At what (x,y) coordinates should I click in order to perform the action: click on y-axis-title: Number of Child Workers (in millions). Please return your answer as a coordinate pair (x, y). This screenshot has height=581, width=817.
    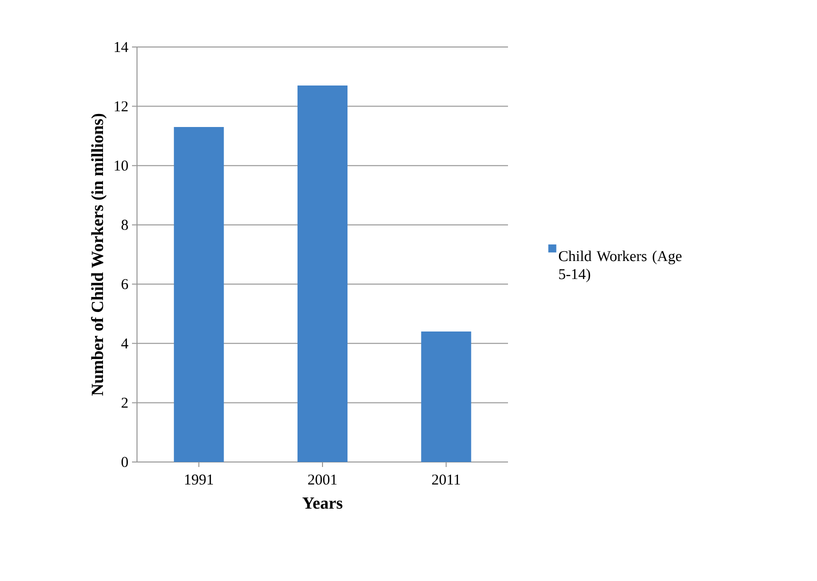
    Looking at the image, I should click on (99, 255).